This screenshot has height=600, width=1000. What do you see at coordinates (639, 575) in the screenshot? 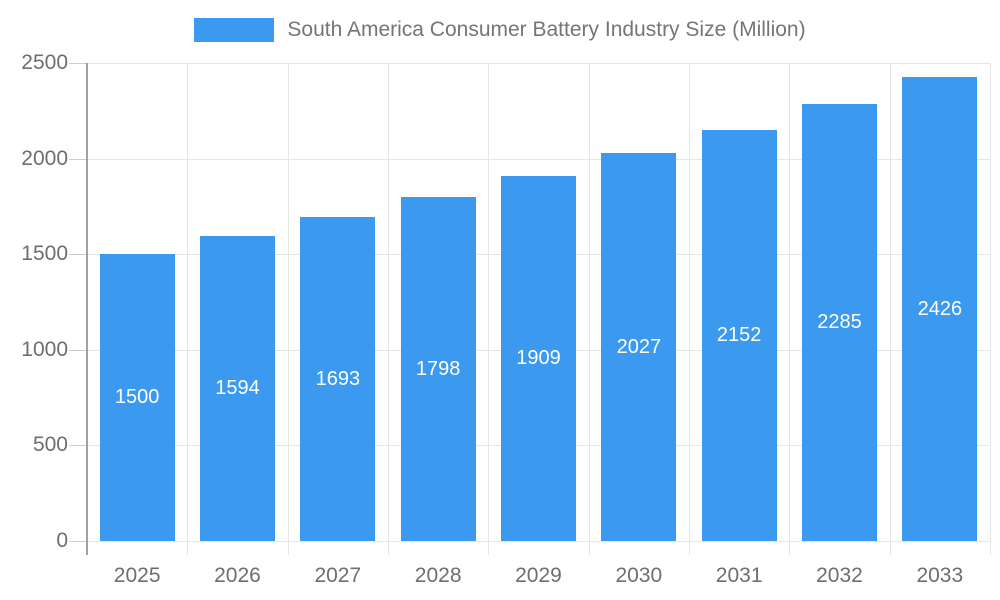
I see `x-axis-label: 2030` at bounding box center [639, 575].